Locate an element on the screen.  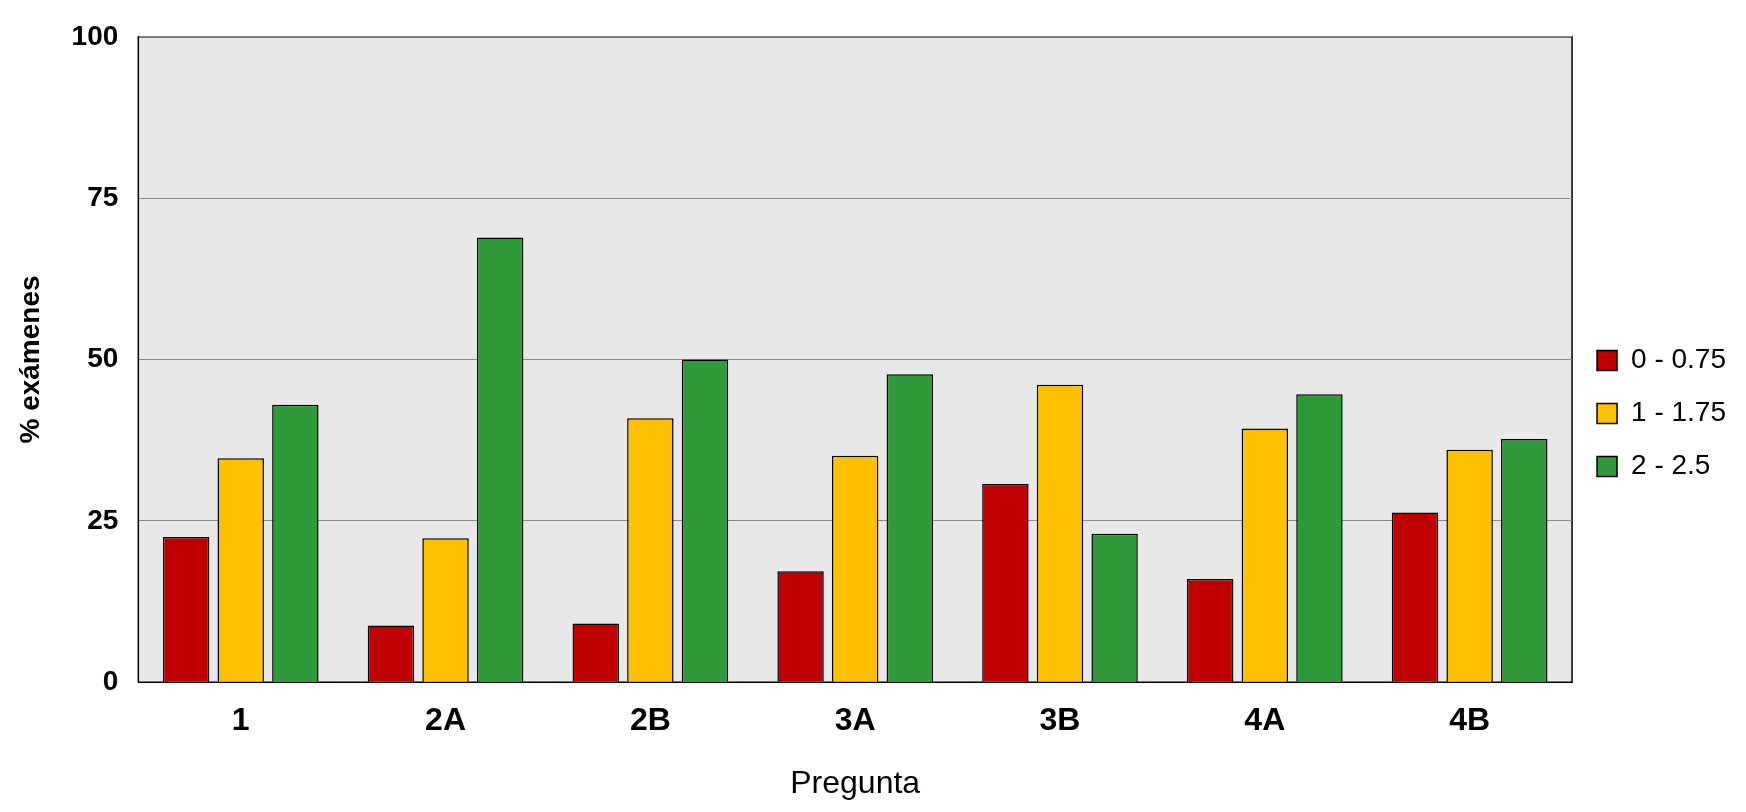
x-tick-label: 4A is located at coordinates (1265, 719).